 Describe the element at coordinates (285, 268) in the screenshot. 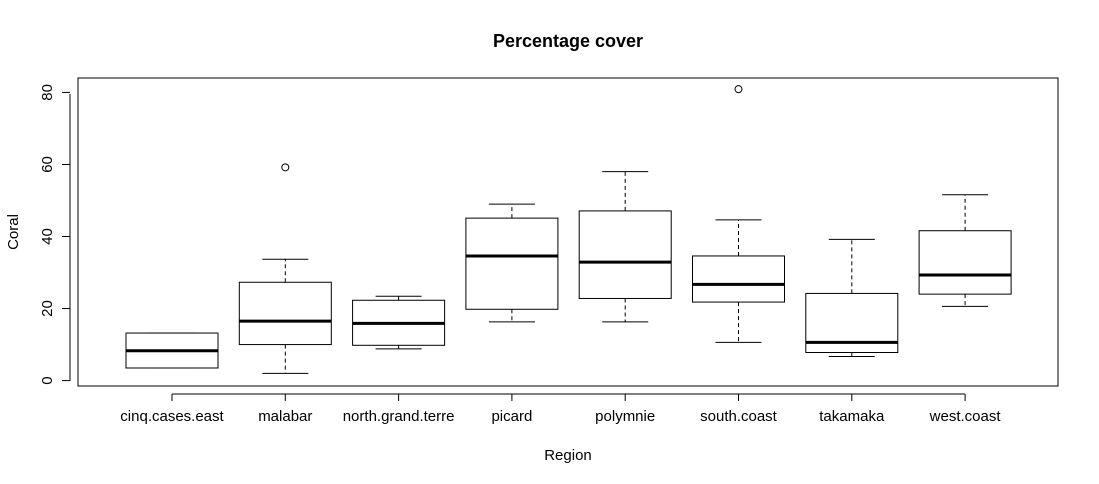

I see `box-malabar` at that location.